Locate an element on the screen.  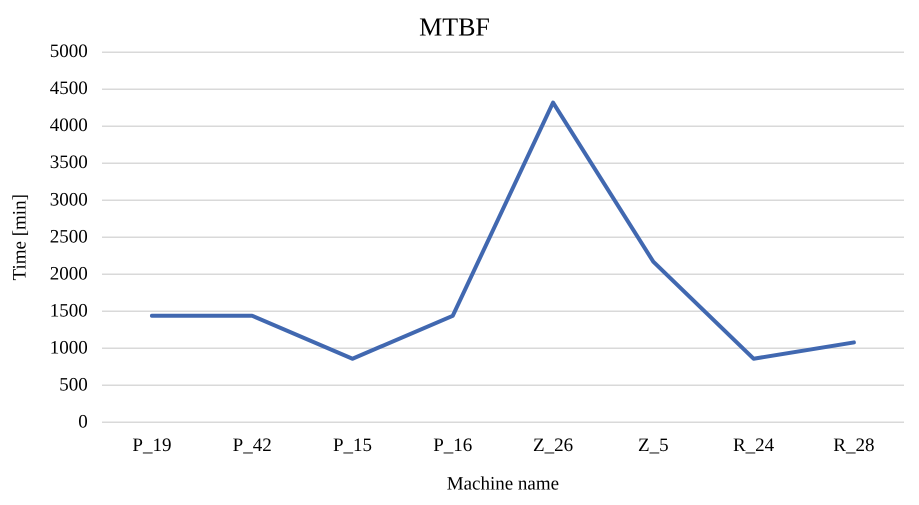
y-tick-label: 1000 is located at coordinates (69, 347).